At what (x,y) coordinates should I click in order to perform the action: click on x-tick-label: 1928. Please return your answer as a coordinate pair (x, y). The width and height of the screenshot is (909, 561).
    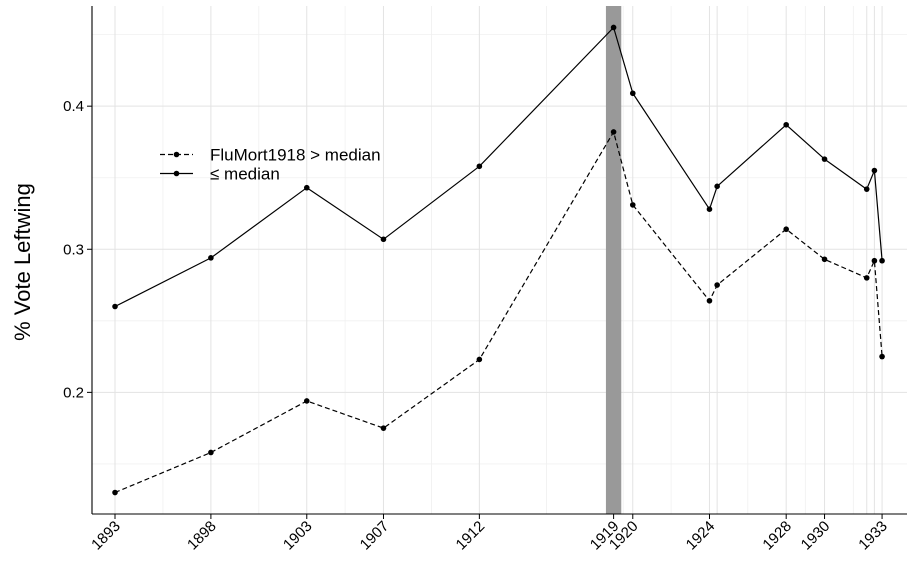
    Looking at the image, I should click on (777, 536).